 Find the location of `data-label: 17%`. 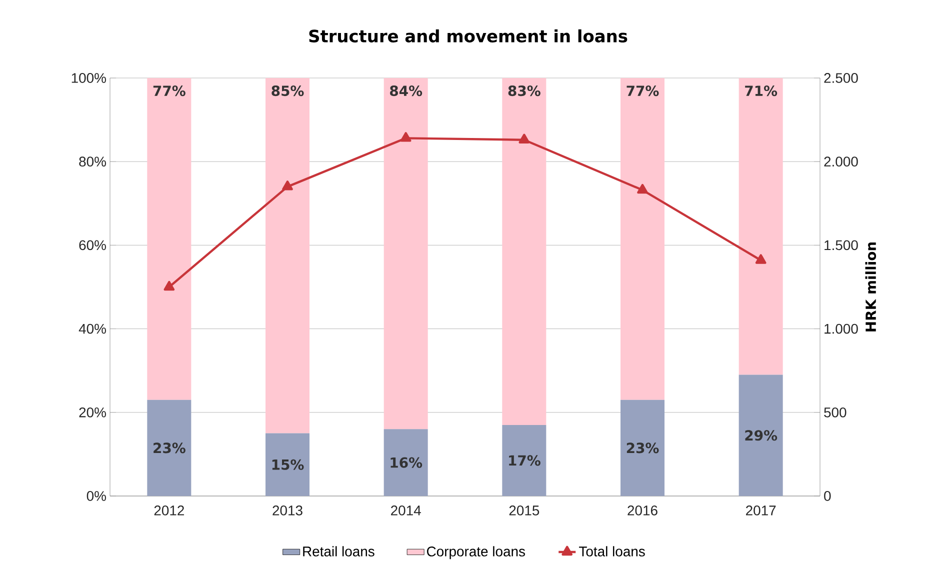

data-label: 17% is located at coordinates (524, 460).